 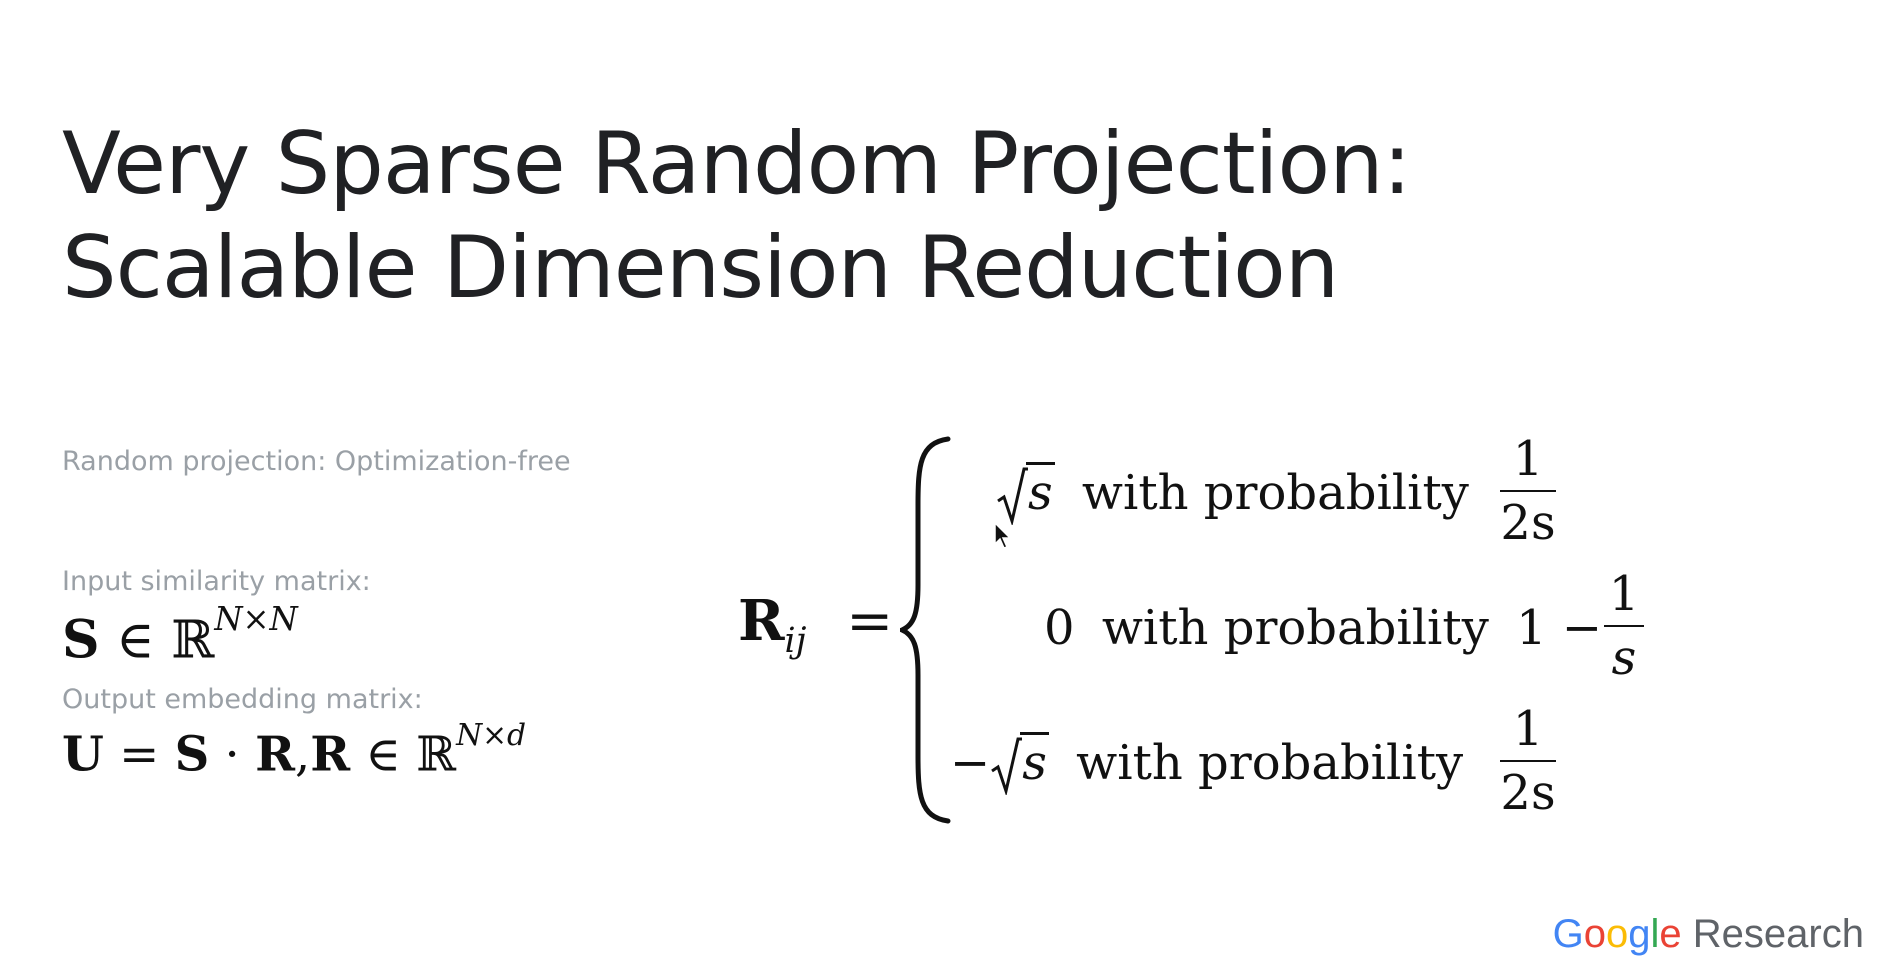 What do you see at coordinates (491, 735) in the screenshot?
I see `dimension-exponent: N×d` at bounding box center [491, 735].